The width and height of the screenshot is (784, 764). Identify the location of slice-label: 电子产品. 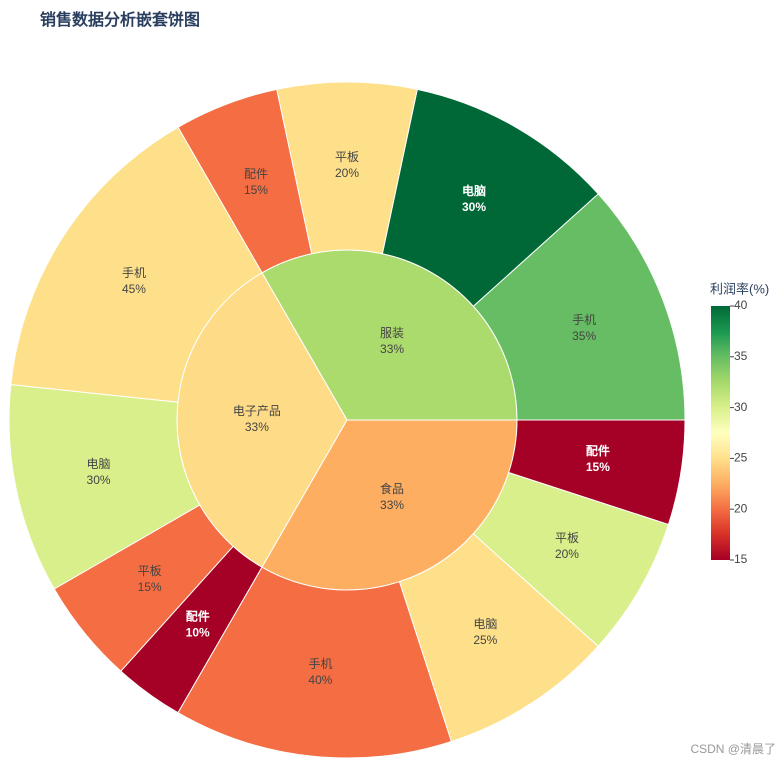
(257, 411).